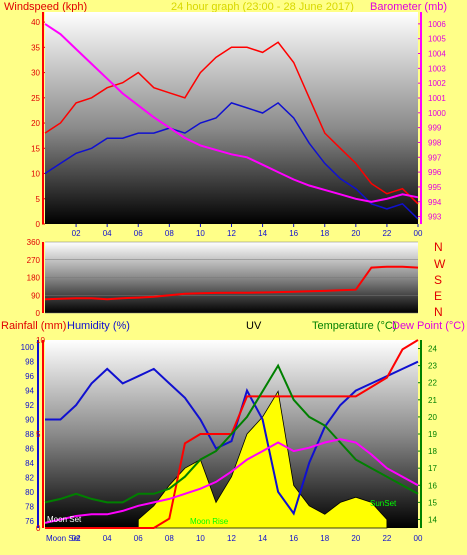  I want to click on hum-y-tick-6: 88, so click(29, 434).